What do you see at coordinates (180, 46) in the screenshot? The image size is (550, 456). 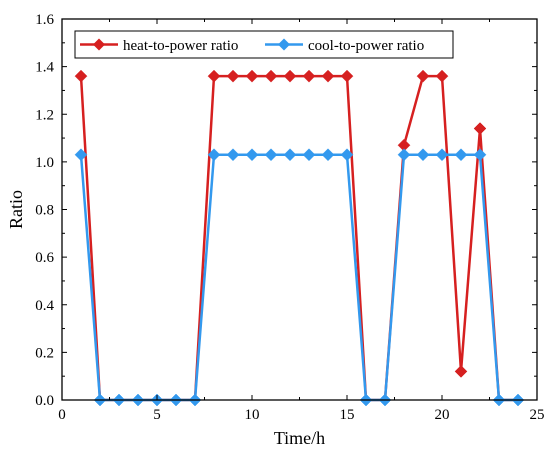 I see `legend-label-heat-to-power: heat-to-power ratio` at bounding box center [180, 46].